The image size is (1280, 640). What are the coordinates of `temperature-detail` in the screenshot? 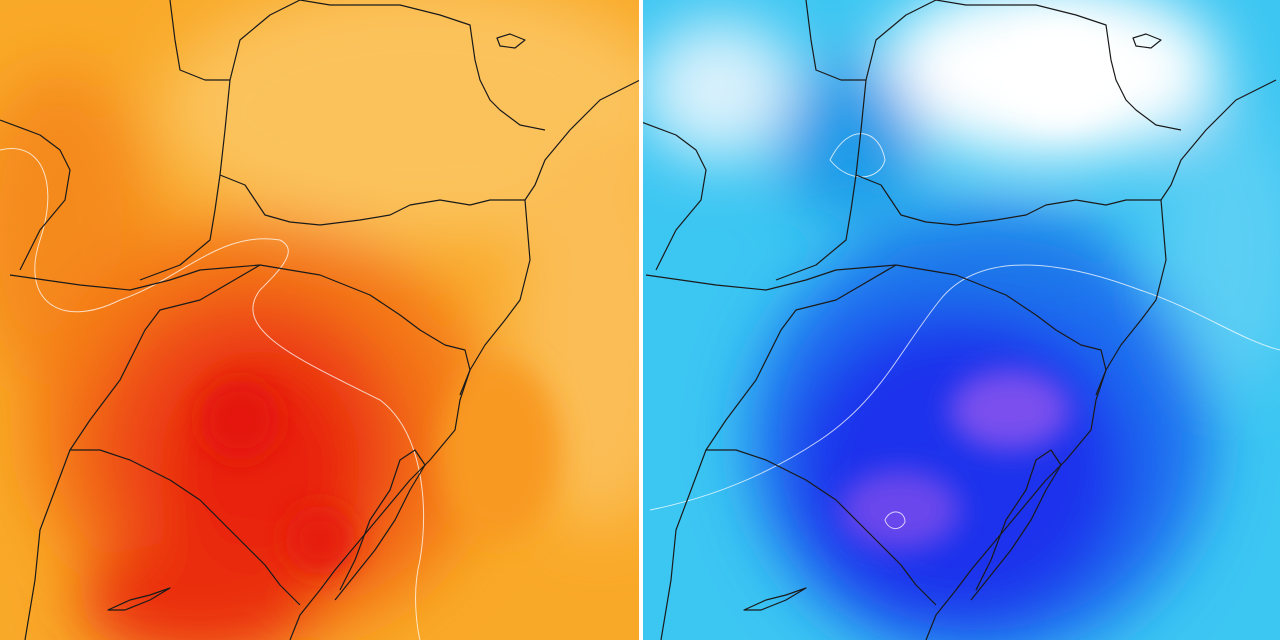 It's located at (380, 467).